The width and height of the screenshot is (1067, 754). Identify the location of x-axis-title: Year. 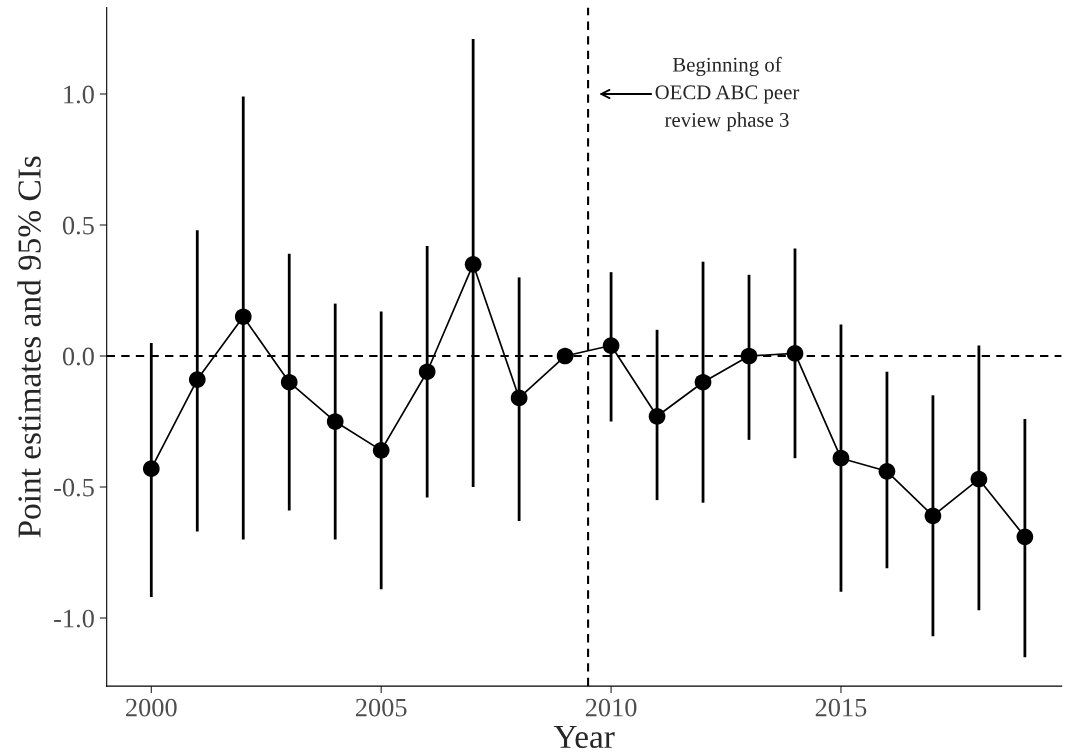
(584, 737).